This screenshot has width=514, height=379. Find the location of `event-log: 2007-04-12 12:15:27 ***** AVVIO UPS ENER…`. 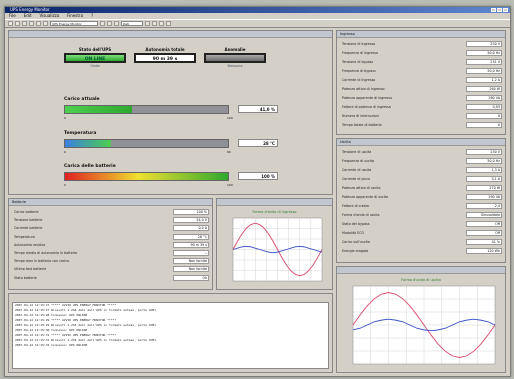

event-log: 2007-04-12 12:15:27 ***** AVVIO UPS ENER… is located at coordinates (170, 335).